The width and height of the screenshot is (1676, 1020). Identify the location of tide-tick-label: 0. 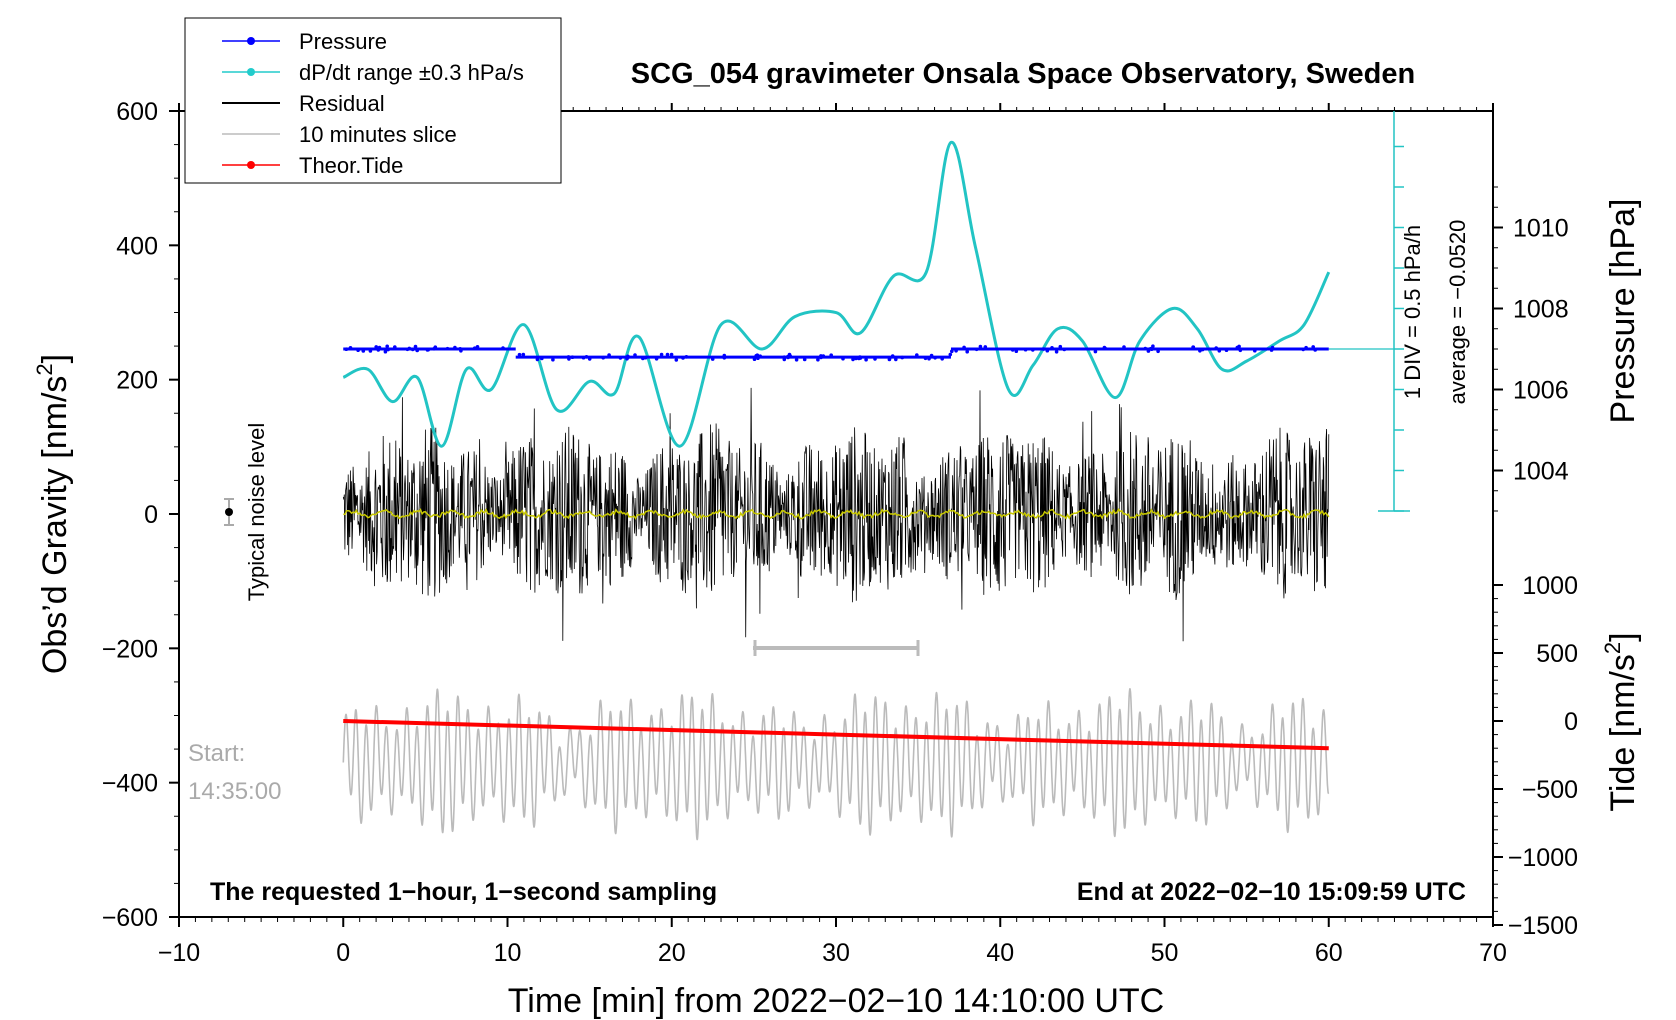
(1571, 722).